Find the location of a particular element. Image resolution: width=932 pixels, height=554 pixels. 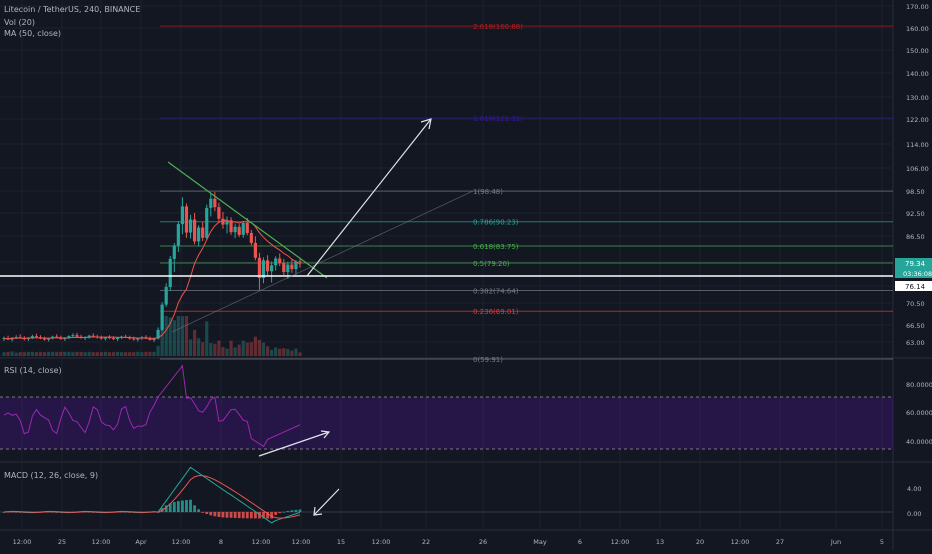

price-axis-label: 98.50 is located at coordinates (915, 192).